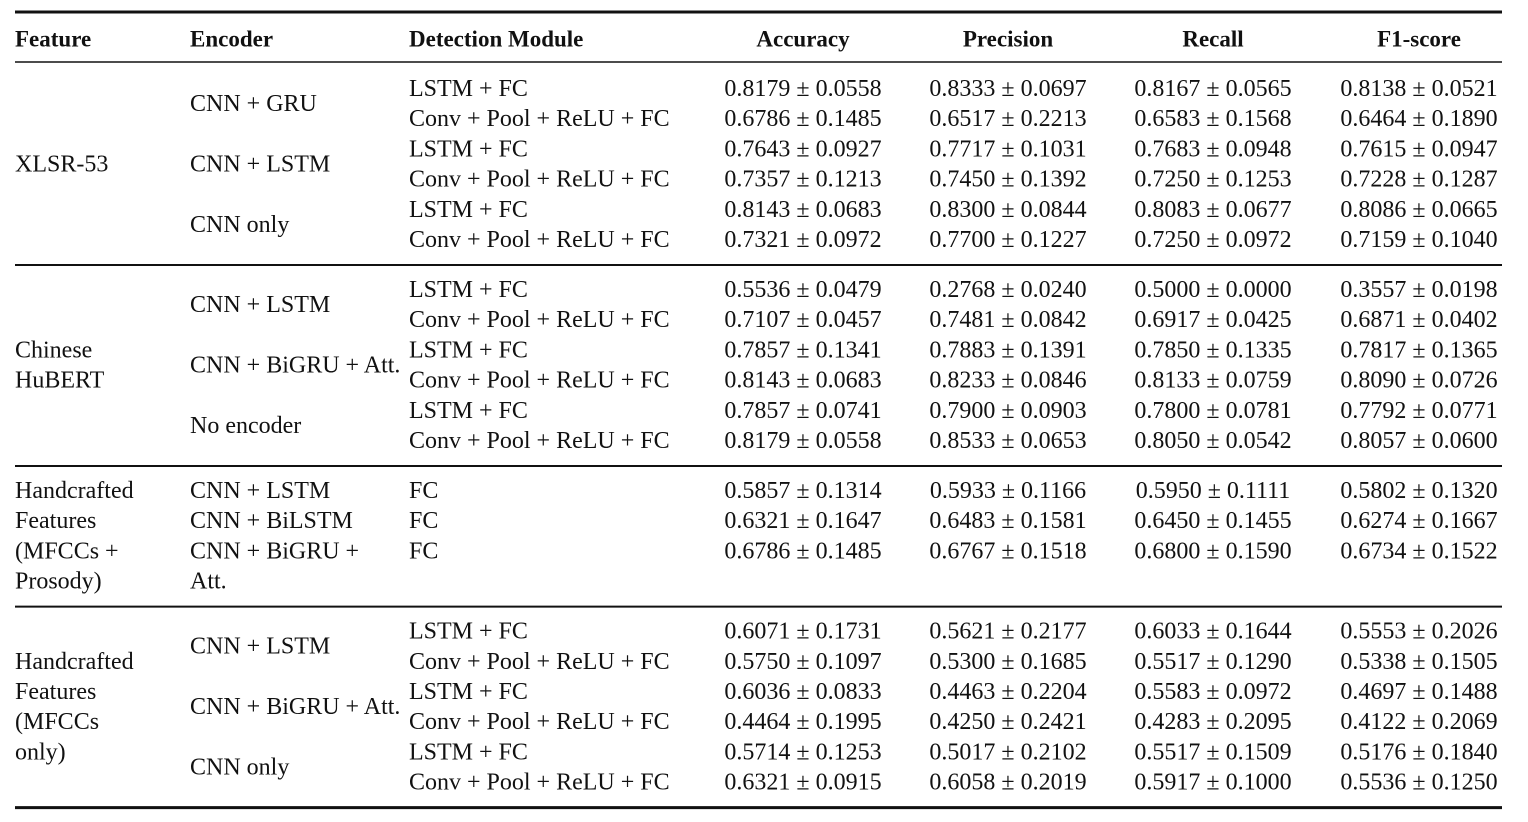 Image resolution: width=1528 pixels, height=822 pixels. Describe the element at coordinates (1212, 783) in the screenshot. I see `metric-value: 0.5917 ± 0.1000` at that location.